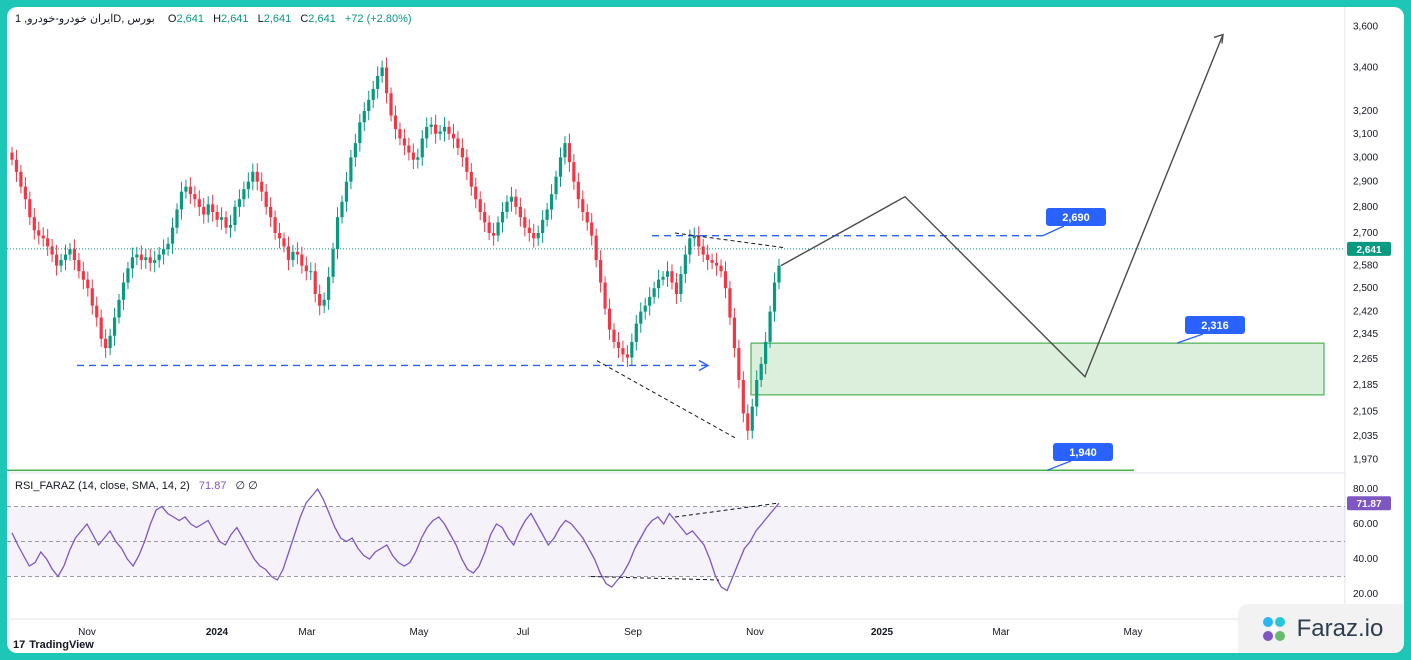  What do you see at coordinates (1059, 465) in the screenshot?
I see `callout-1940-pointer` at bounding box center [1059, 465].